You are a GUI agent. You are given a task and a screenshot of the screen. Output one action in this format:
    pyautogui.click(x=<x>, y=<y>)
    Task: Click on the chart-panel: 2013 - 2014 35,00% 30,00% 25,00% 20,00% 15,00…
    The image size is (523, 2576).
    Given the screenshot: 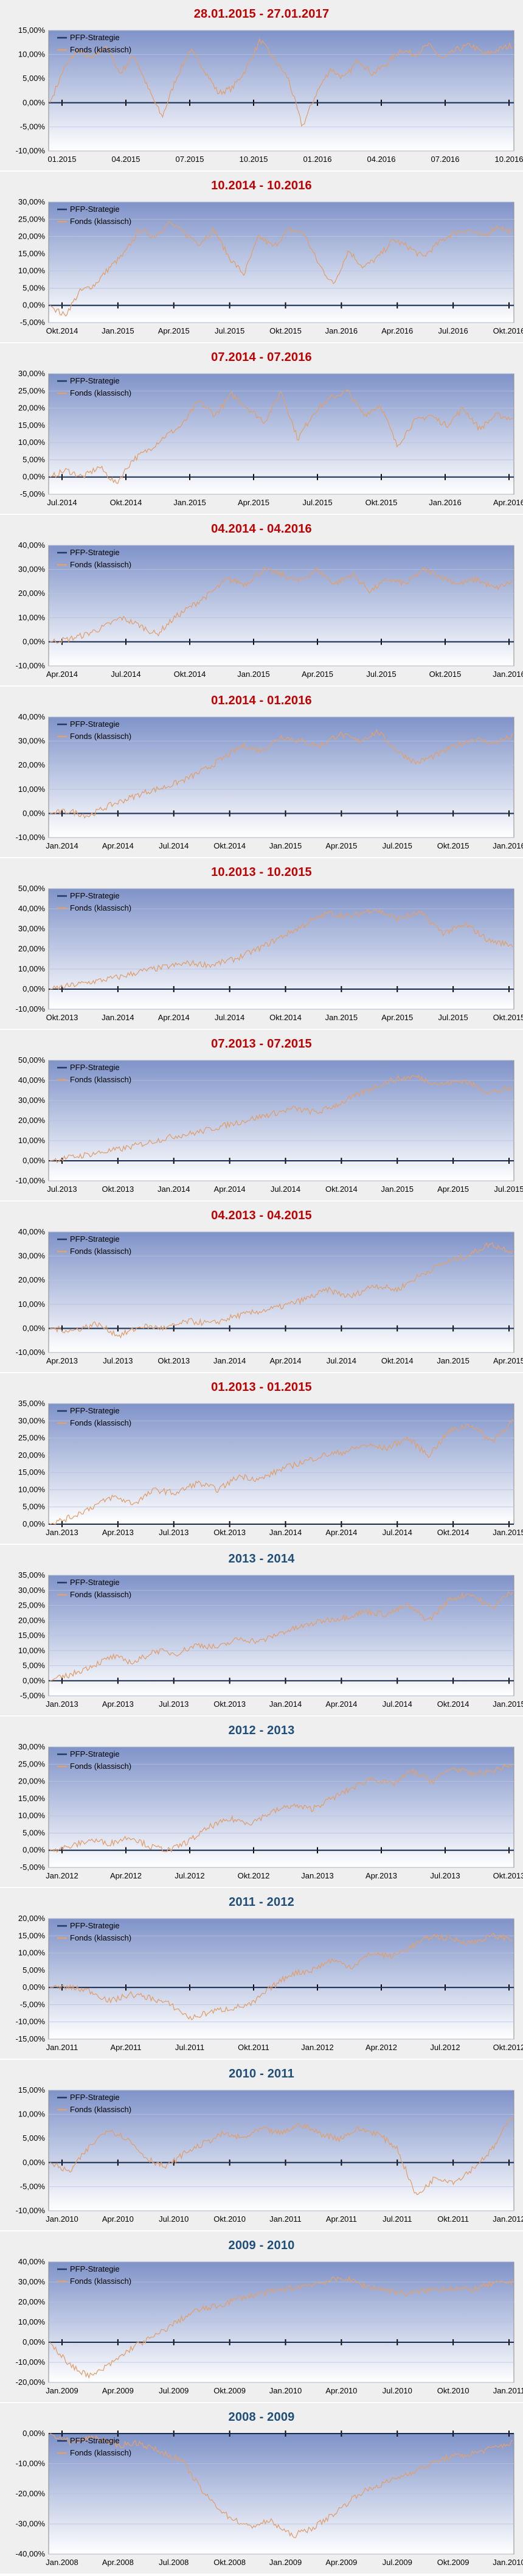 What is the action you would take?
    pyautogui.click(x=261, y=1630)
    